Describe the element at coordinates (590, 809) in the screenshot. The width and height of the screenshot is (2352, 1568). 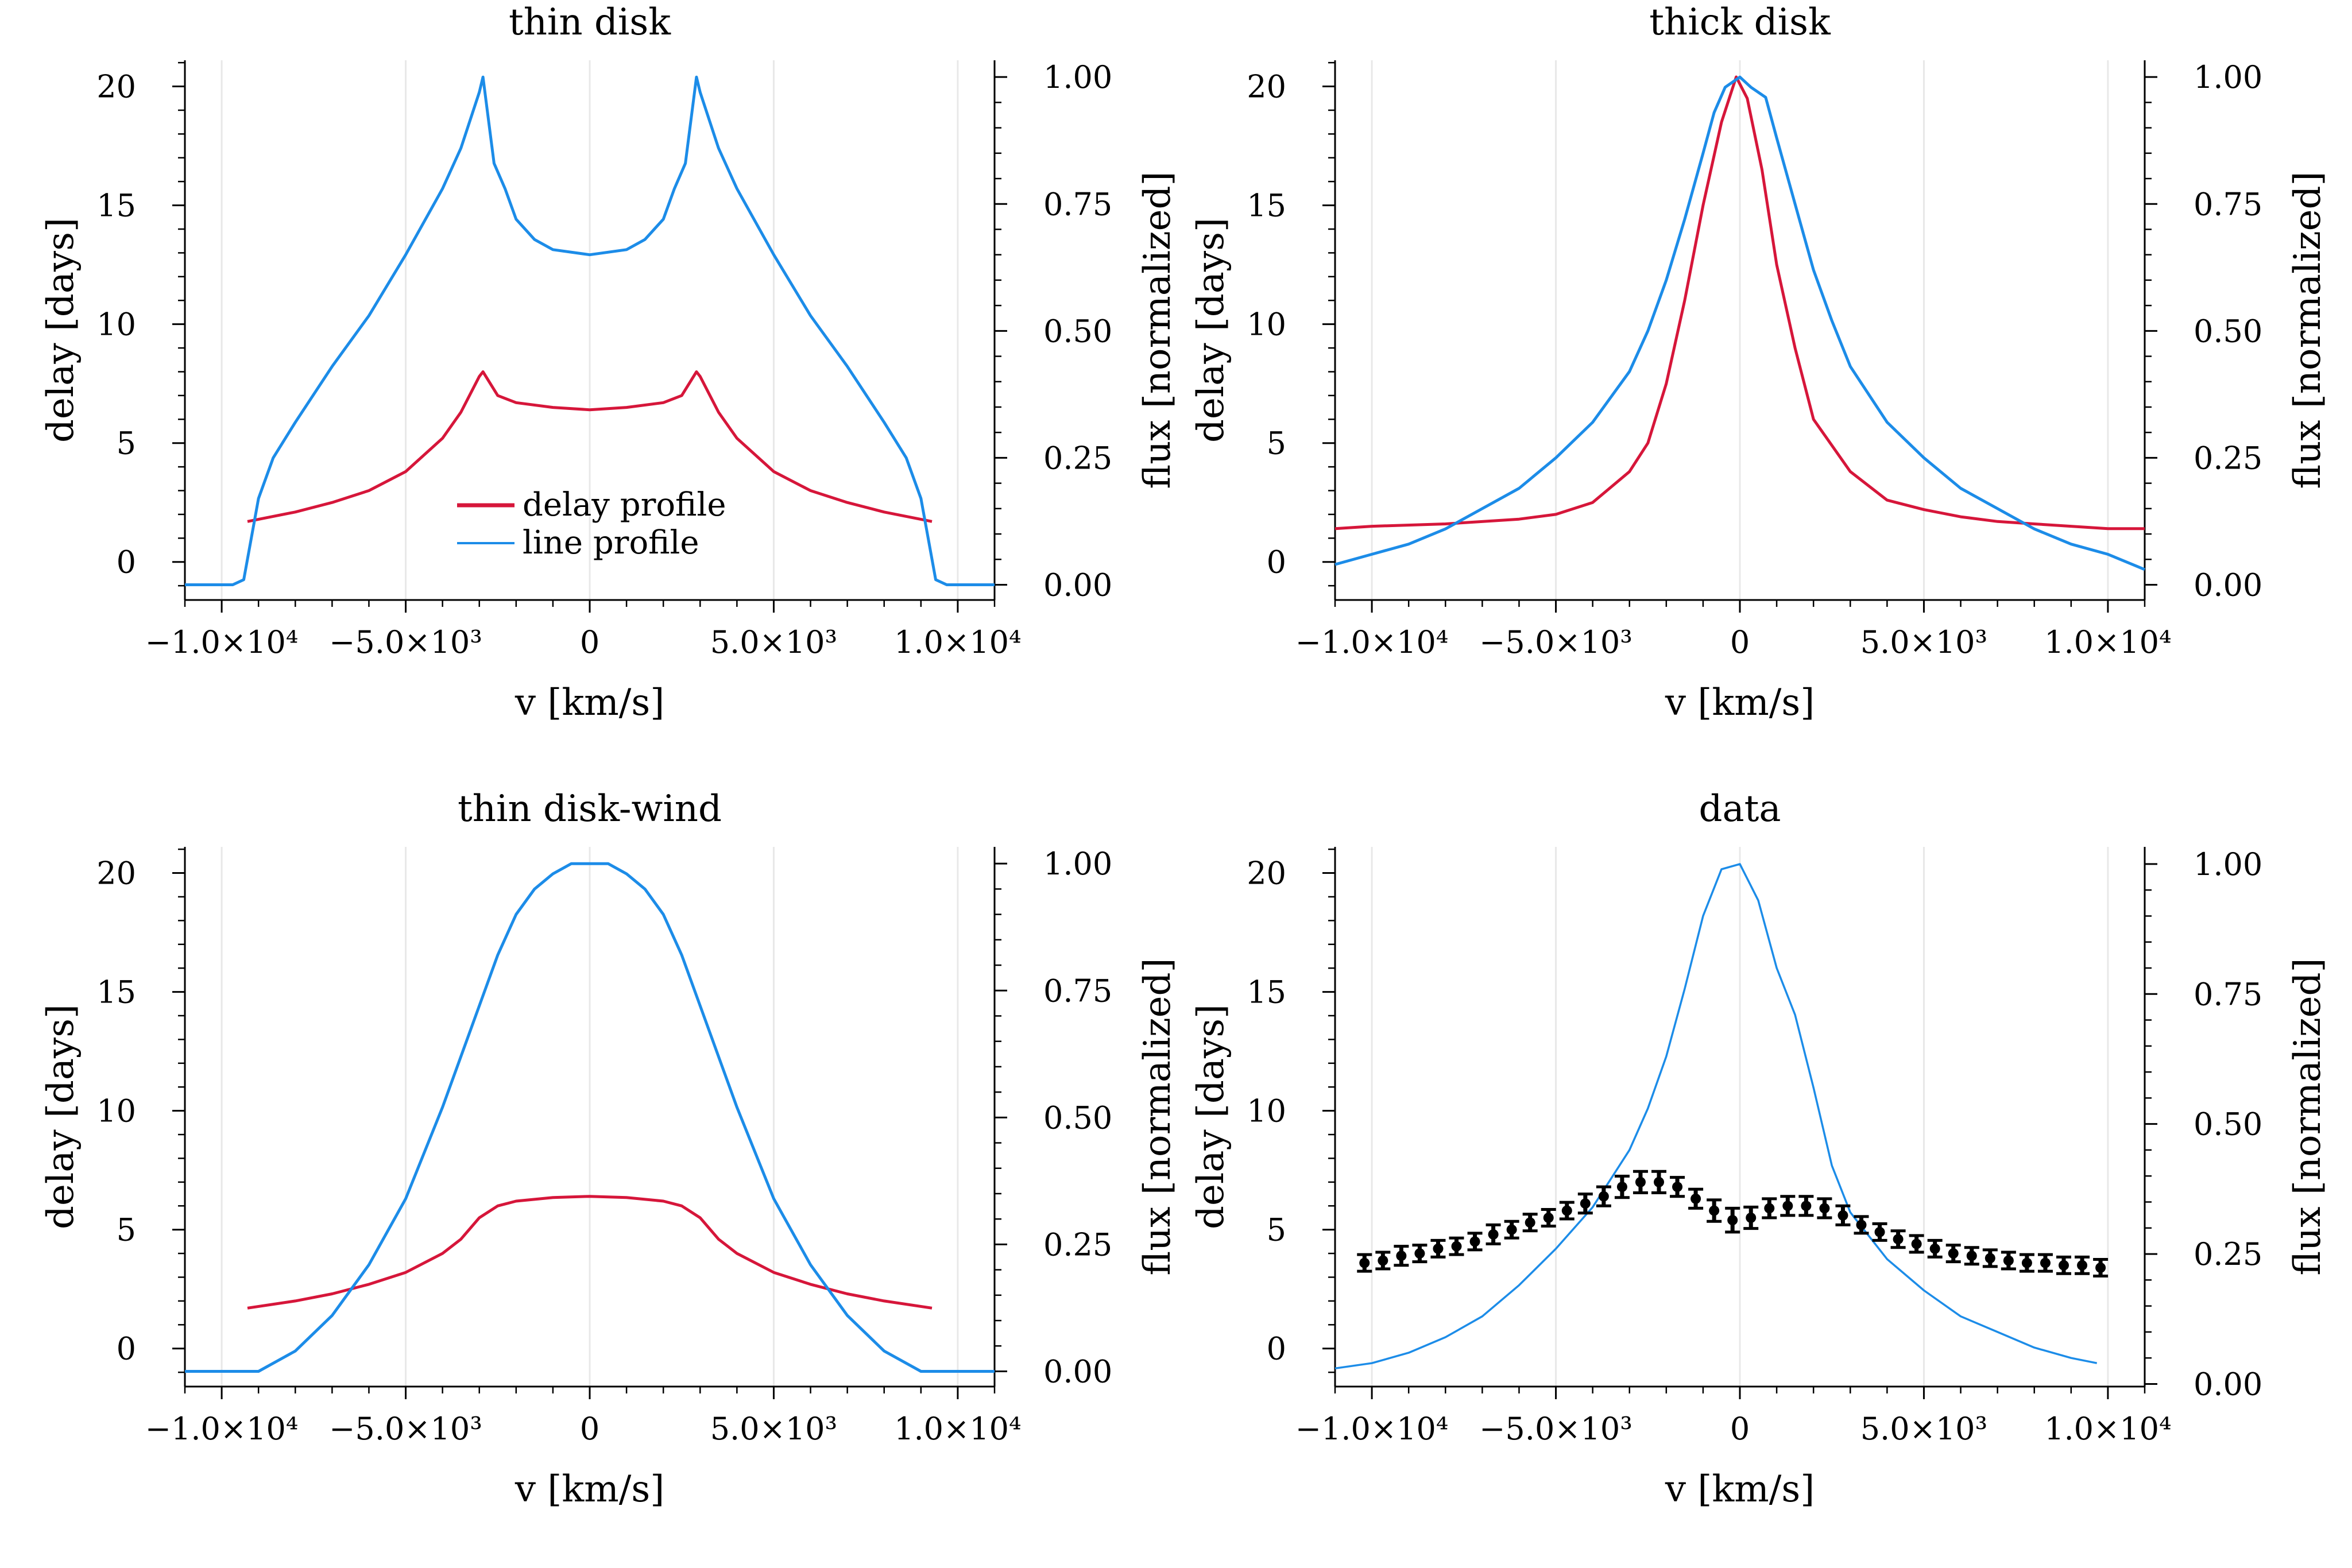
I see `panel-title: thin disk-wind` at that location.